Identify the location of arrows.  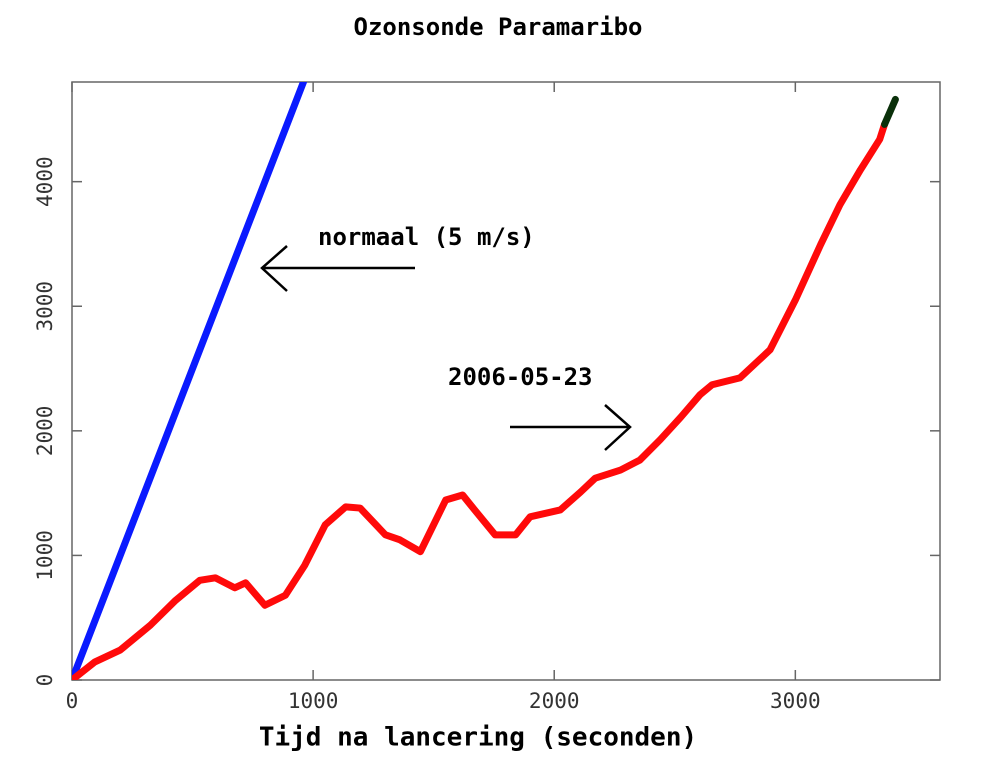
(446, 348).